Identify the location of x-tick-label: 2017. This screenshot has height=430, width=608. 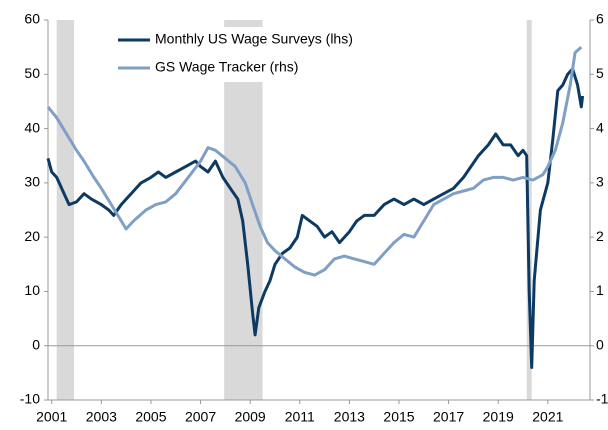
(448, 417).